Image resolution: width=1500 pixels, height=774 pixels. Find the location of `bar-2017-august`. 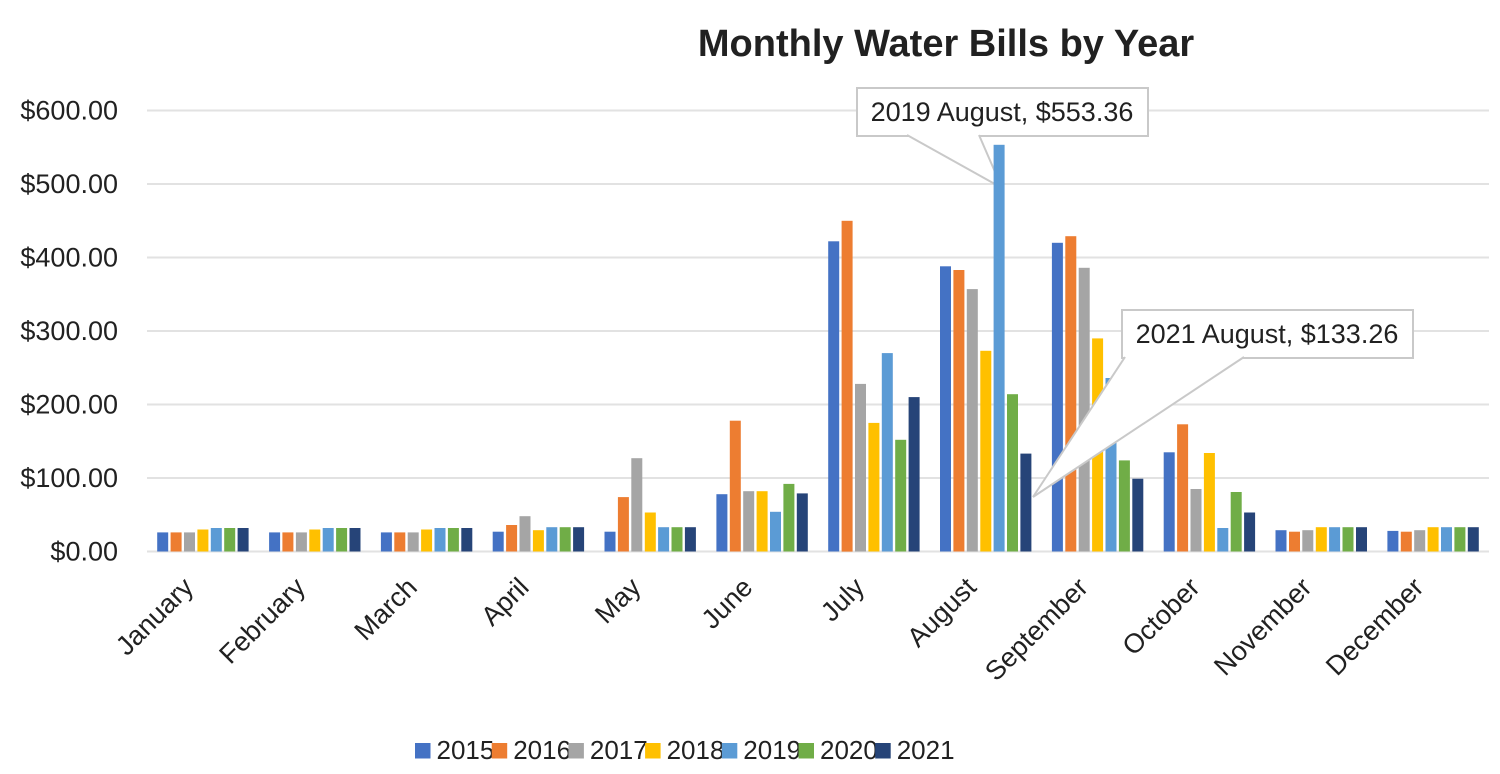

bar-2017-august is located at coordinates (972, 420).